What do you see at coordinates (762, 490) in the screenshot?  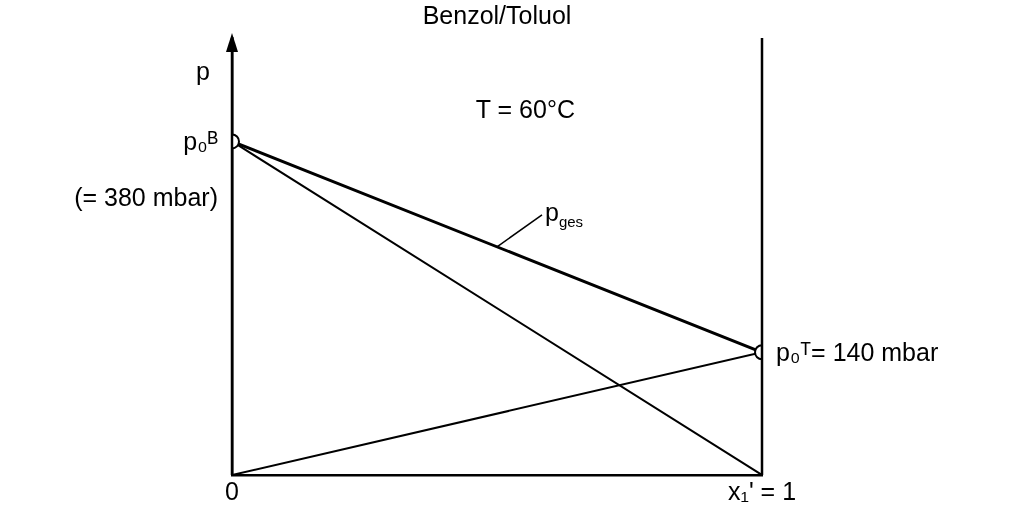 I see `x-tick-label: x₁' = 1` at bounding box center [762, 490].